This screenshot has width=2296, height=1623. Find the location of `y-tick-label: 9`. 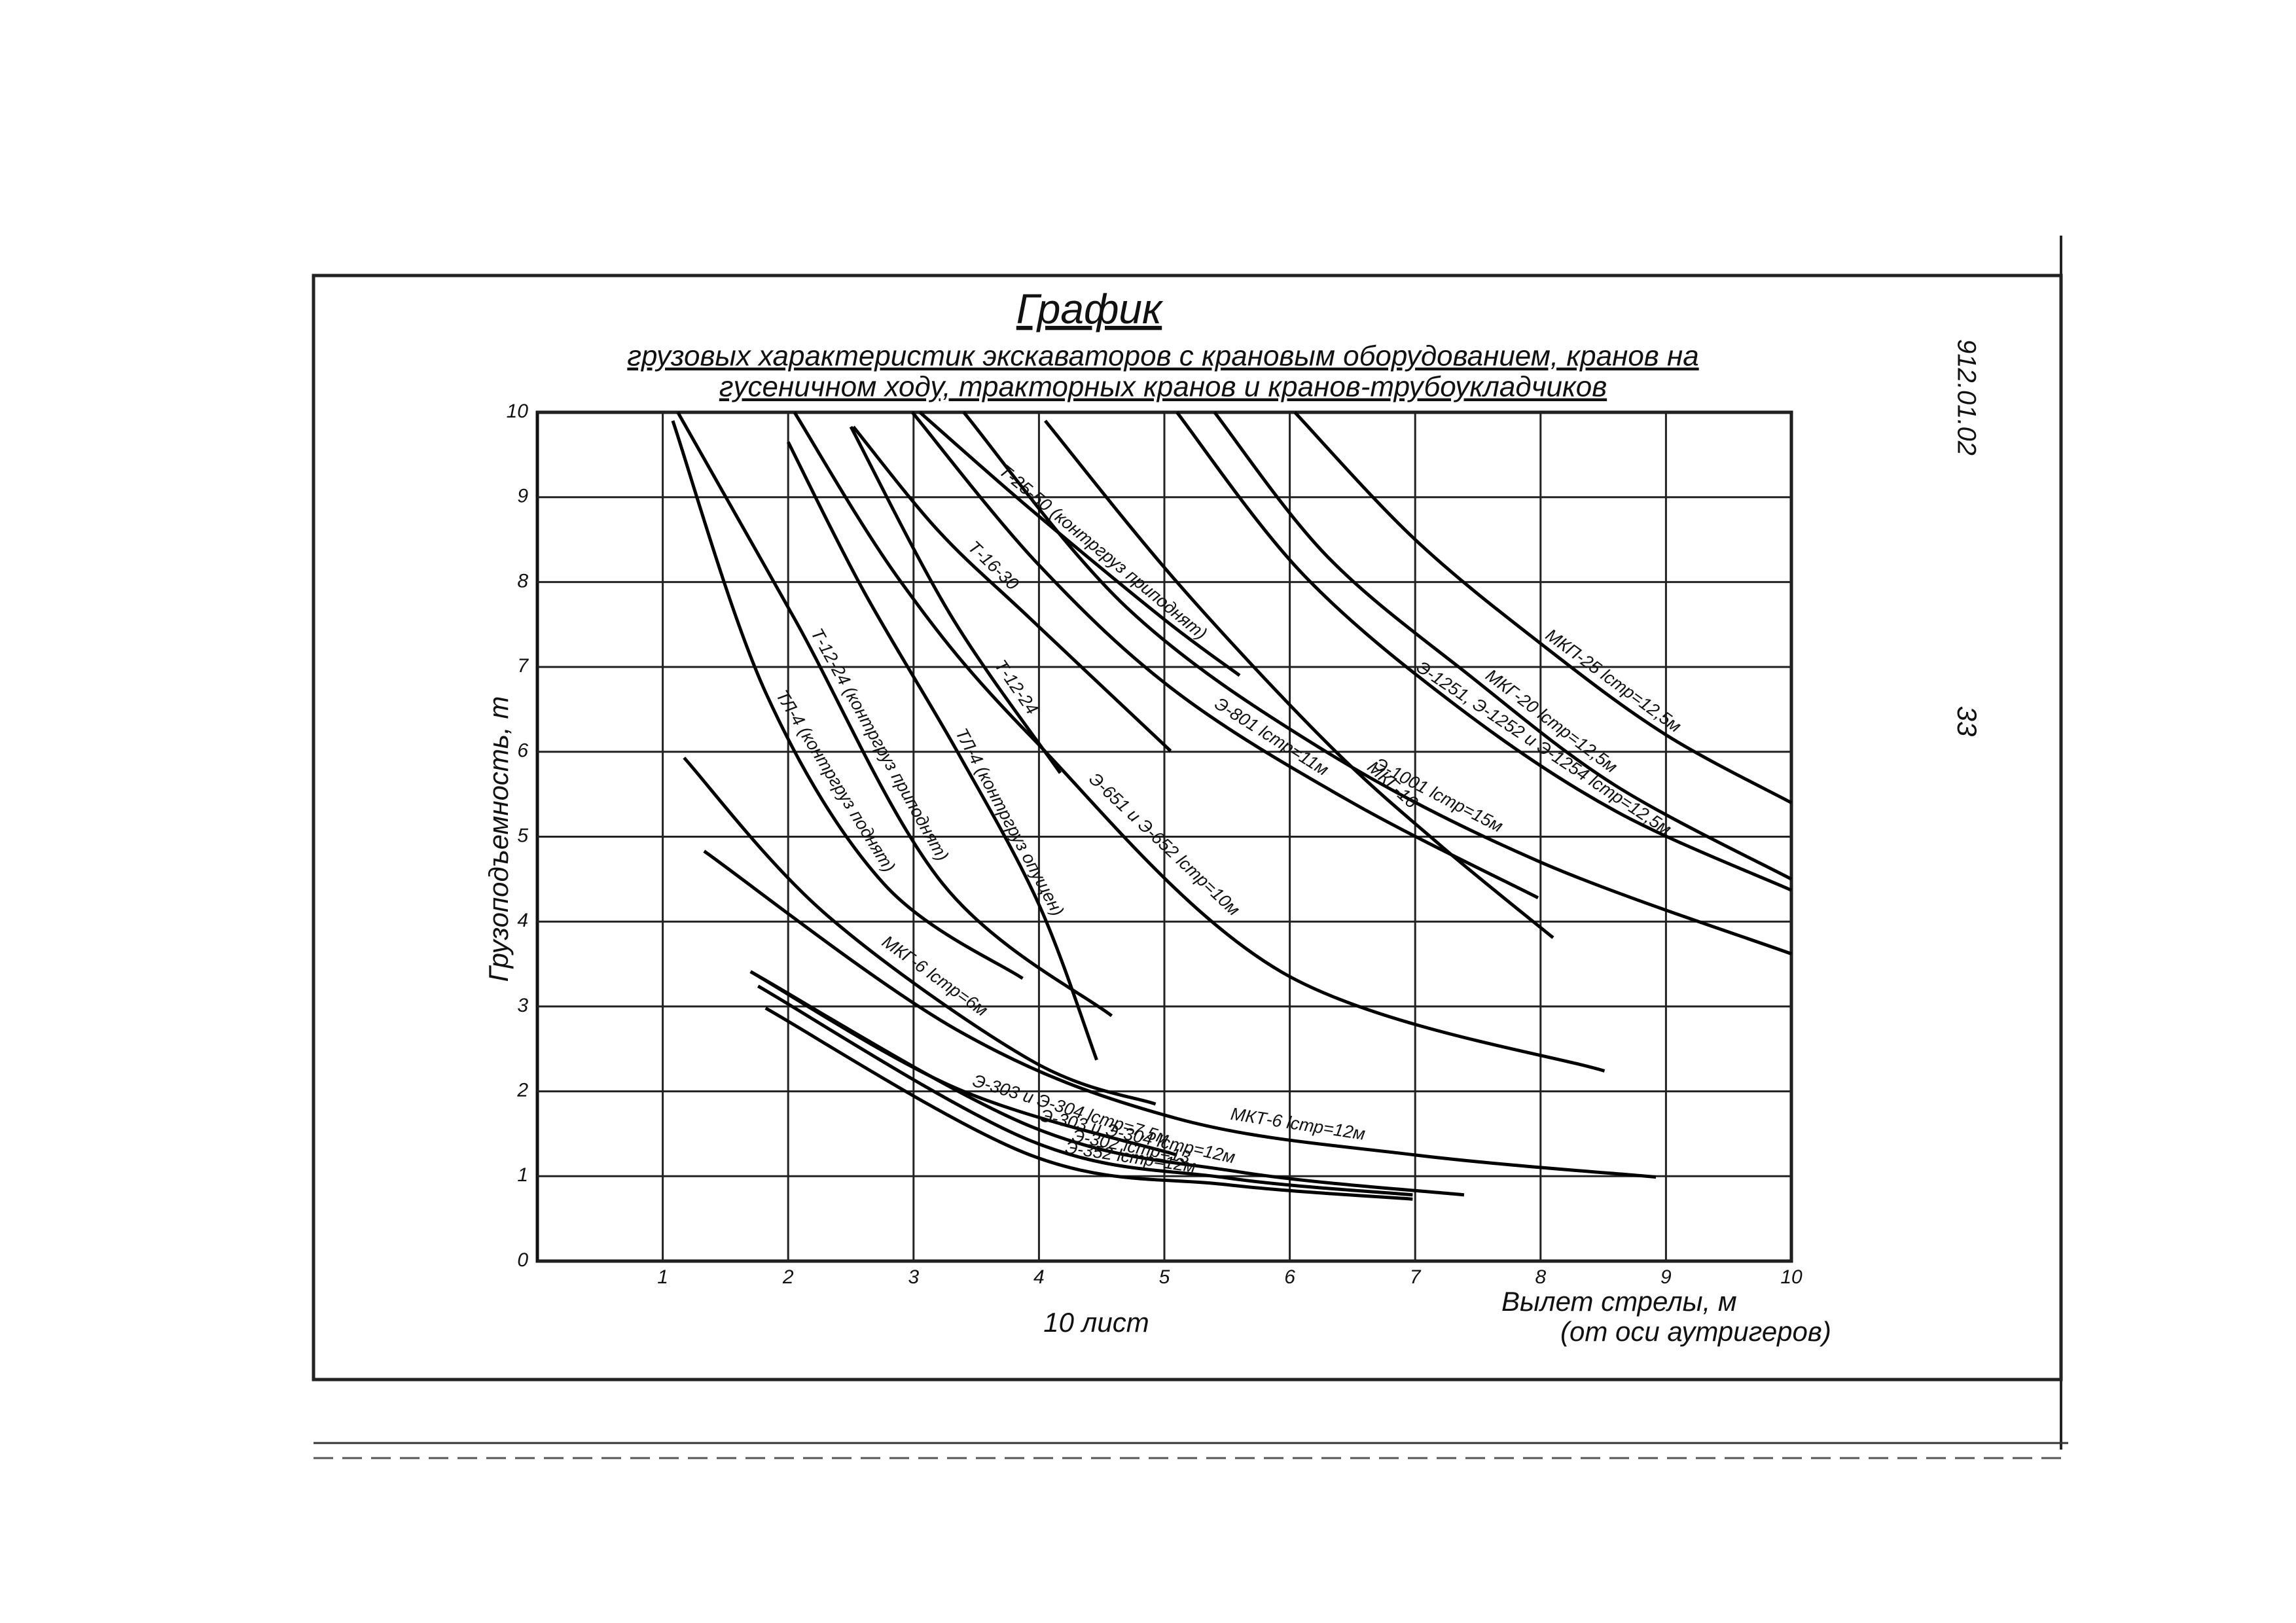

y-tick-label: 9 is located at coordinates (522, 496).